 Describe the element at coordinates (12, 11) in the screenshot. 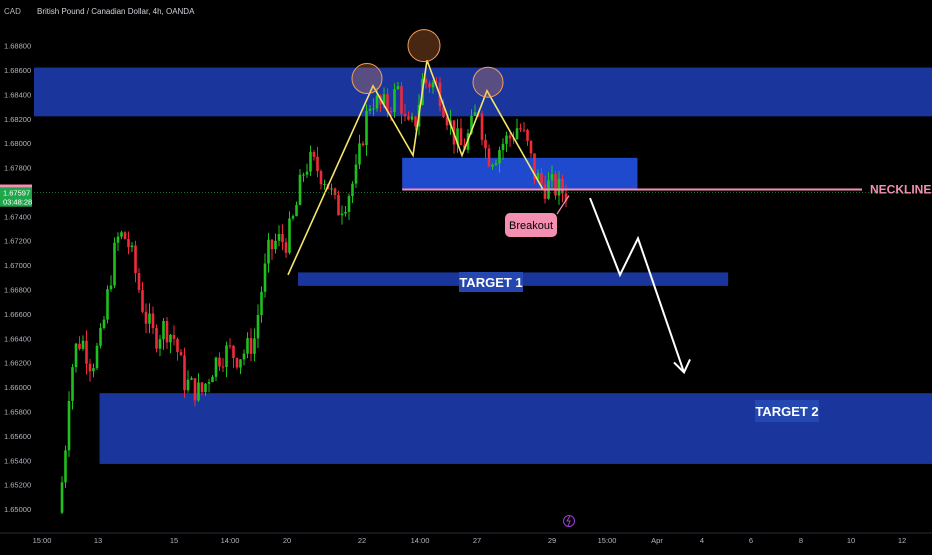

I see `currency-label: CAD` at that location.